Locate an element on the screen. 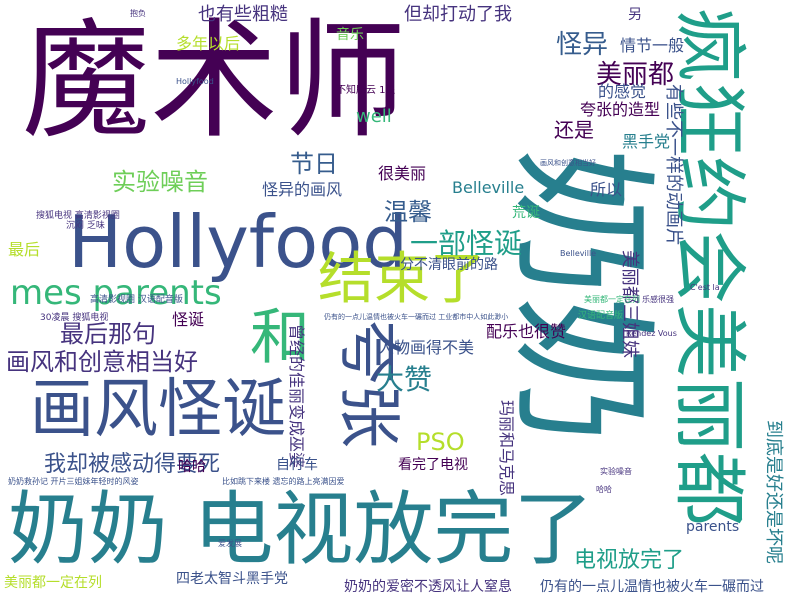 The height and width of the screenshot is (600, 800). word-mo-shu-shi: 魔术师 is located at coordinates (214, 81).